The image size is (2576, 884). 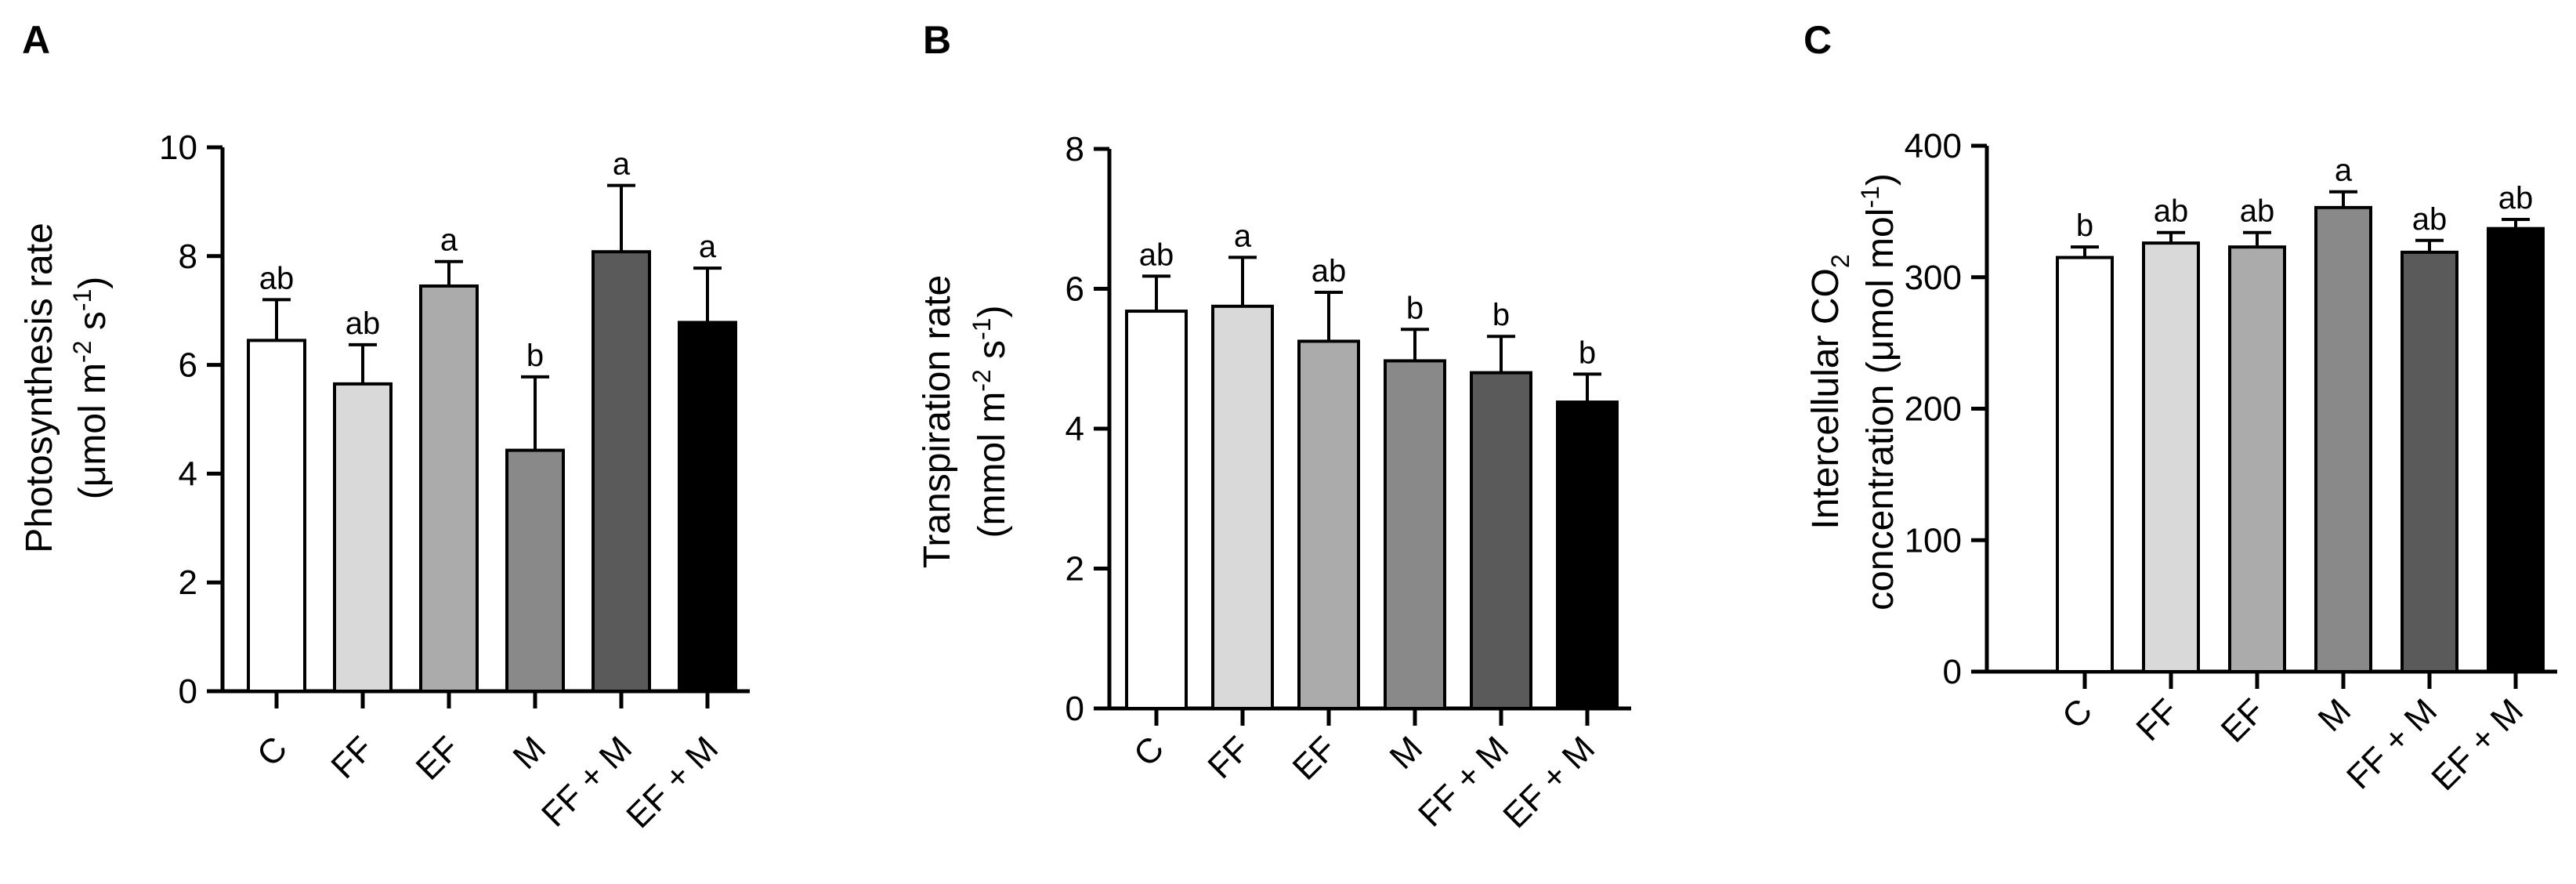 What do you see at coordinates (1933, 278) in the screenshot?
I see `y-tick-label: 300` at bounding box center [1933, 278].